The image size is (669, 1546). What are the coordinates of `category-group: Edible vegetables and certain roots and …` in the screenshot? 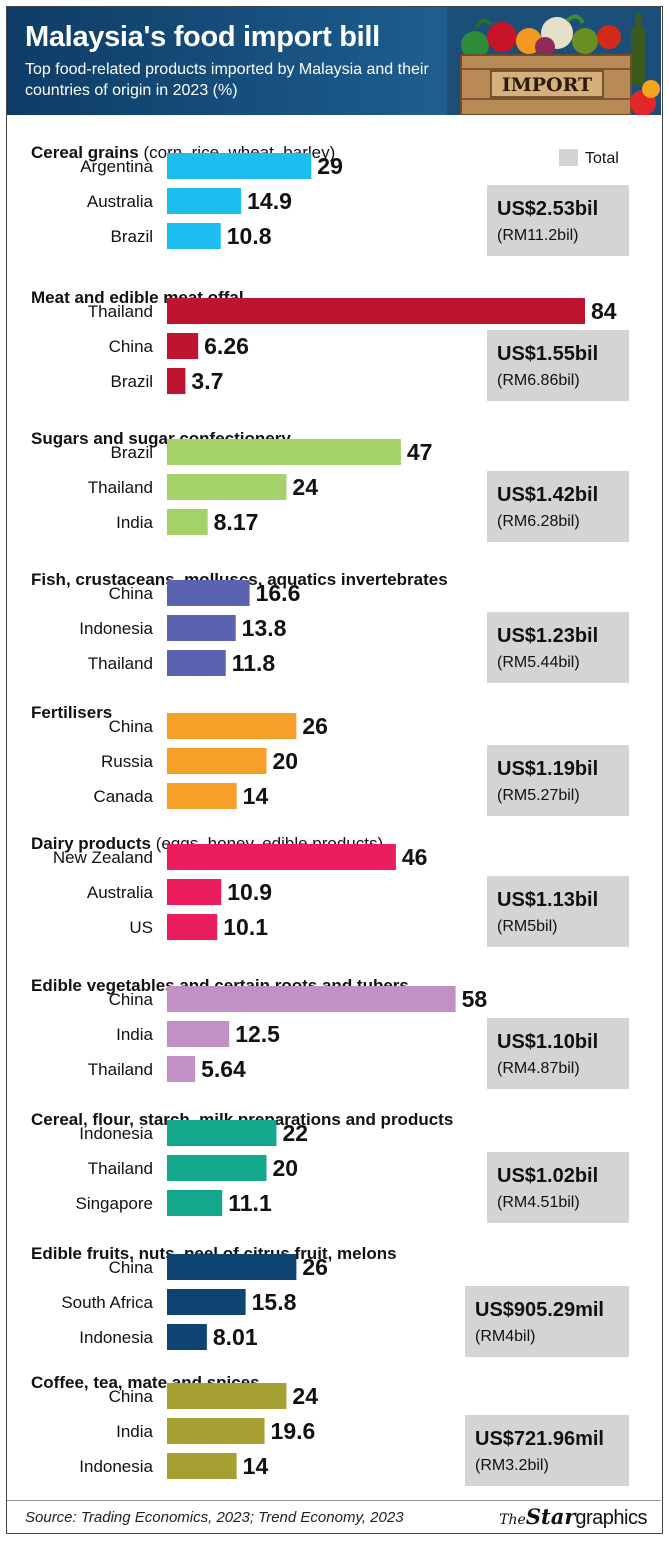 It's located at (330, 1032).